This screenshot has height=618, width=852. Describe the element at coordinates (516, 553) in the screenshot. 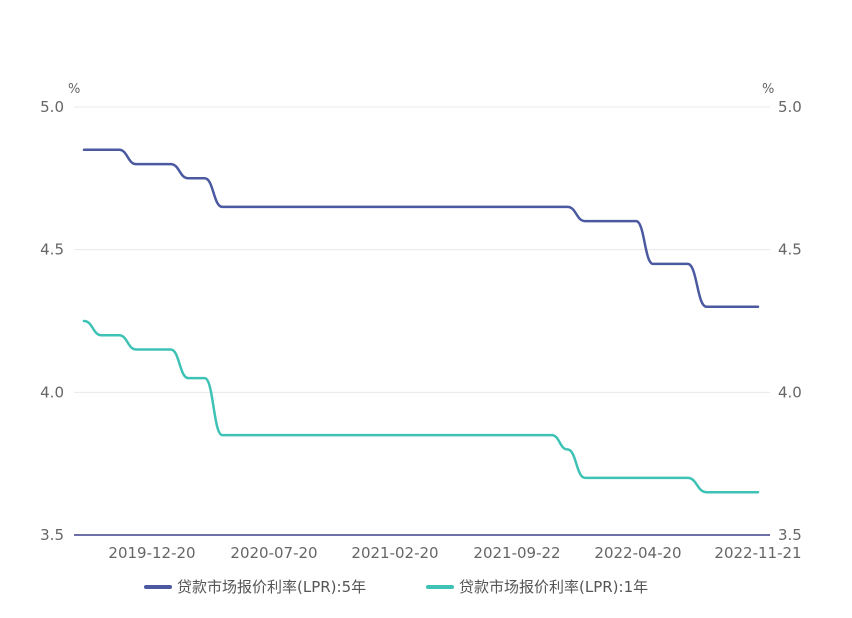

I see `x-tick-label: 2021-09-22` at that location.